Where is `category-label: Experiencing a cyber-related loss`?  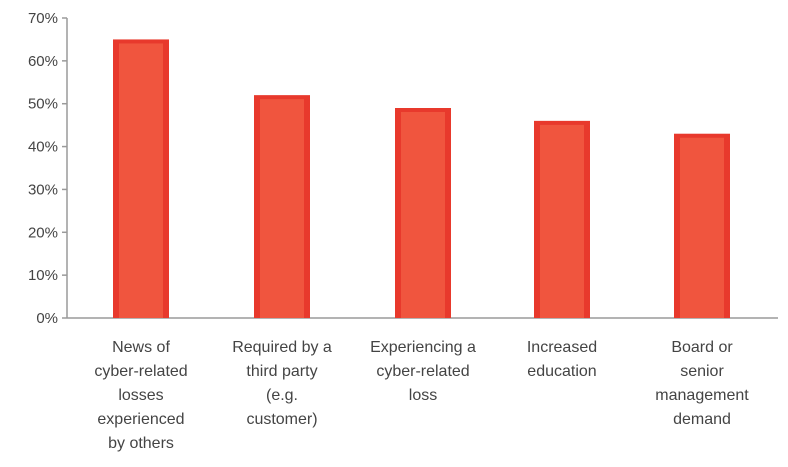 category-label: Experiencing a cyber-related loss is located at coordinates (423, 371).